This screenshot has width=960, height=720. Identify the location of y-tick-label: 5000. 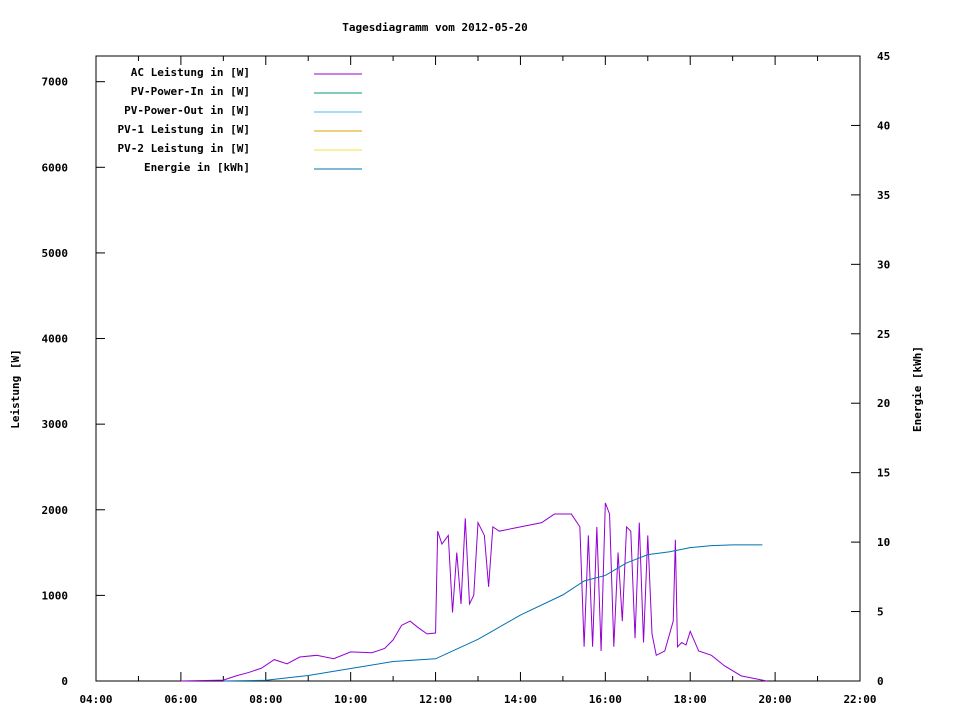
(55, 253).